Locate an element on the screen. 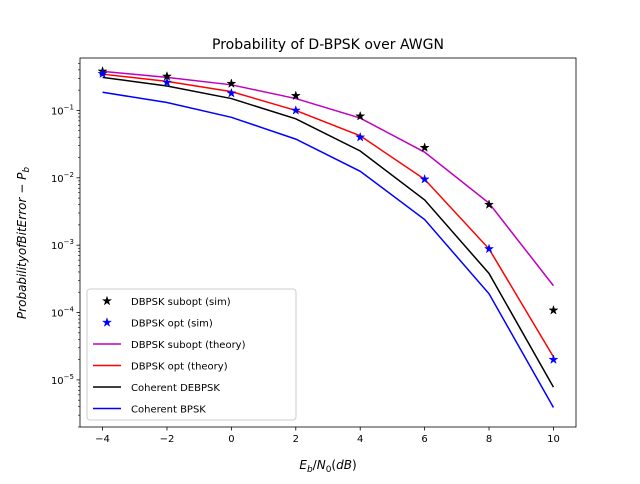  legend-item: DBPSK opt (theory) is located at coordinates (160, 367).